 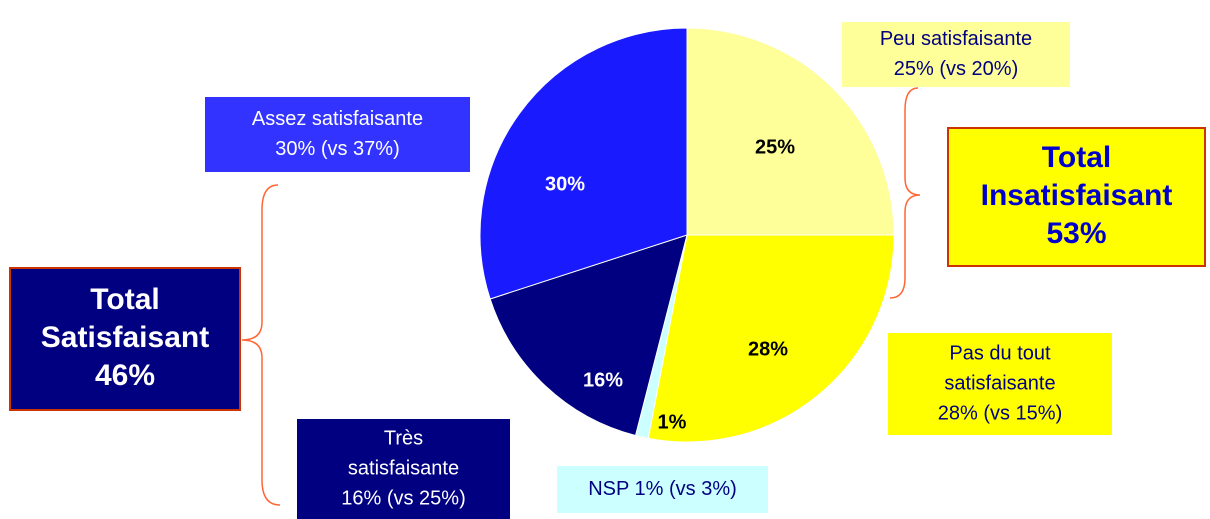 I want to click on callout-text: Peu satisfaisante, so click(x=956, y=39).